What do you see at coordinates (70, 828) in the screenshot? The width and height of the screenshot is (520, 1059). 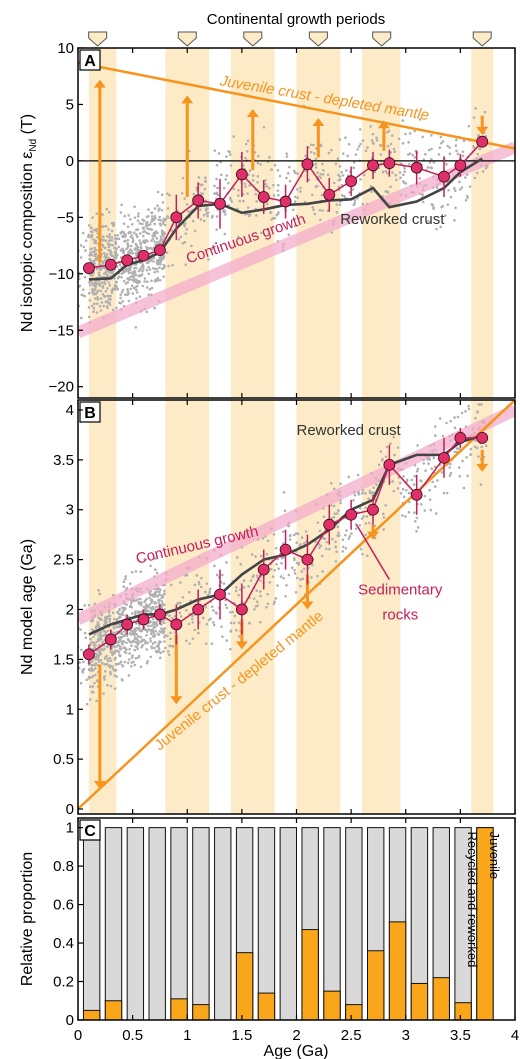 I see `y-tick-label: 1` at bounding box center [70, 828].